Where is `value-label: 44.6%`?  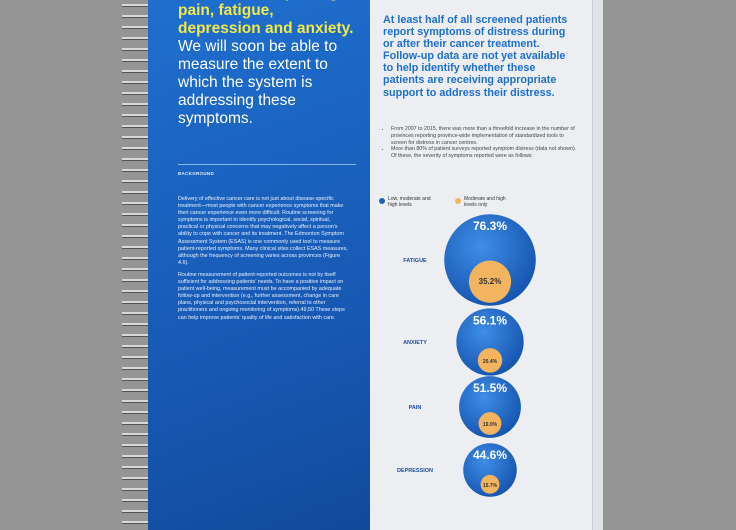 value-label: 44.6% is located at coordinates (490, 455).